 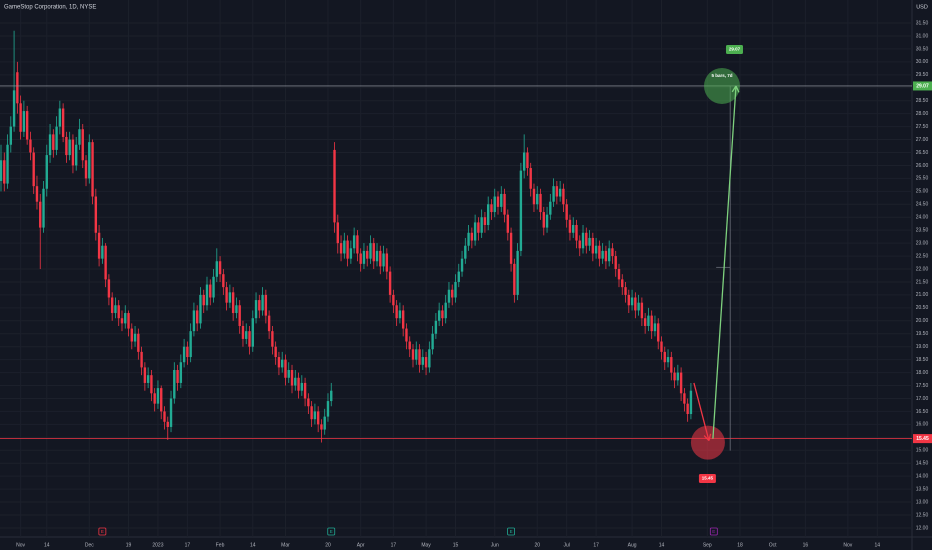 I want to click on y-tick-label: 24.50, so click(x=922, y=205).